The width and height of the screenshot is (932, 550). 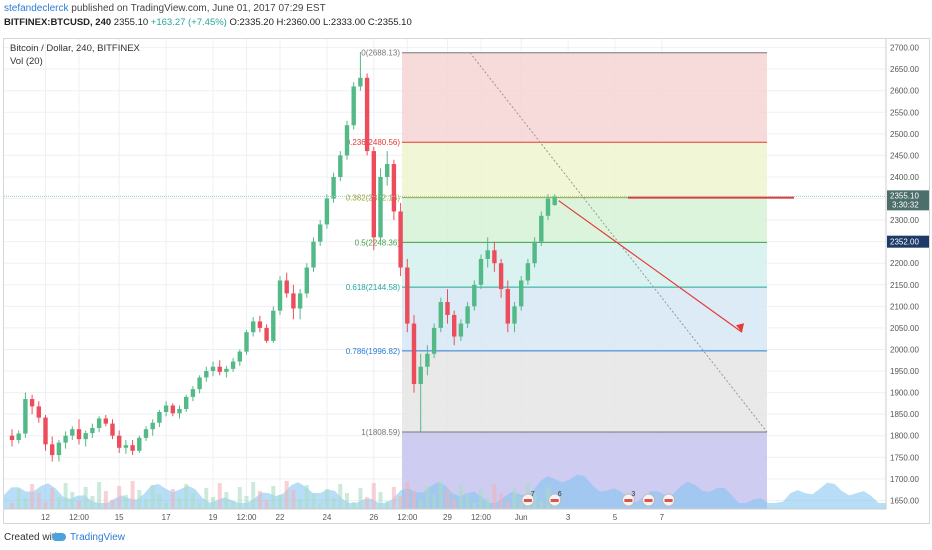 What do you see at coordinates (373, 517) in the screenshot?
I see `x-axis-tick-label: 26` at bounding box center [373, 517].